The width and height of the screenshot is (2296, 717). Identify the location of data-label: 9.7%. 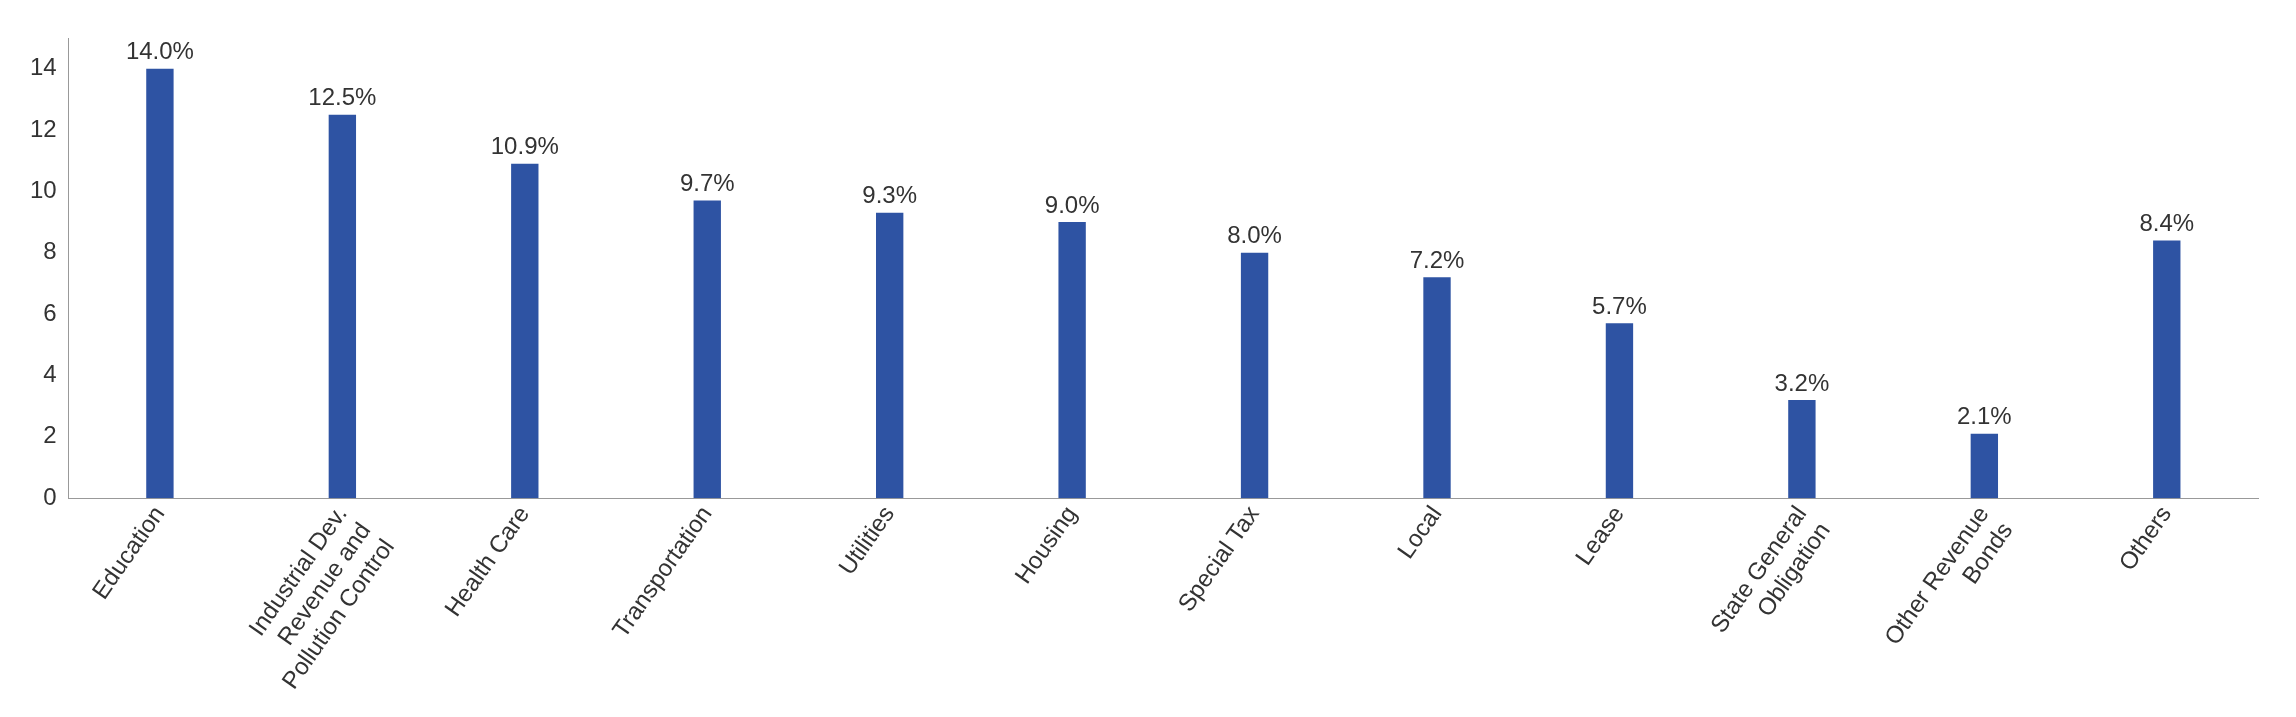
(707, 183).